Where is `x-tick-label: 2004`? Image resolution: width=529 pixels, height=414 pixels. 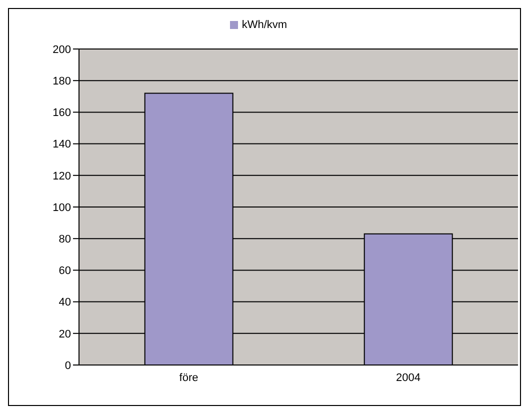 x-tick-label: 2004 is located at coordinates (408, 378).